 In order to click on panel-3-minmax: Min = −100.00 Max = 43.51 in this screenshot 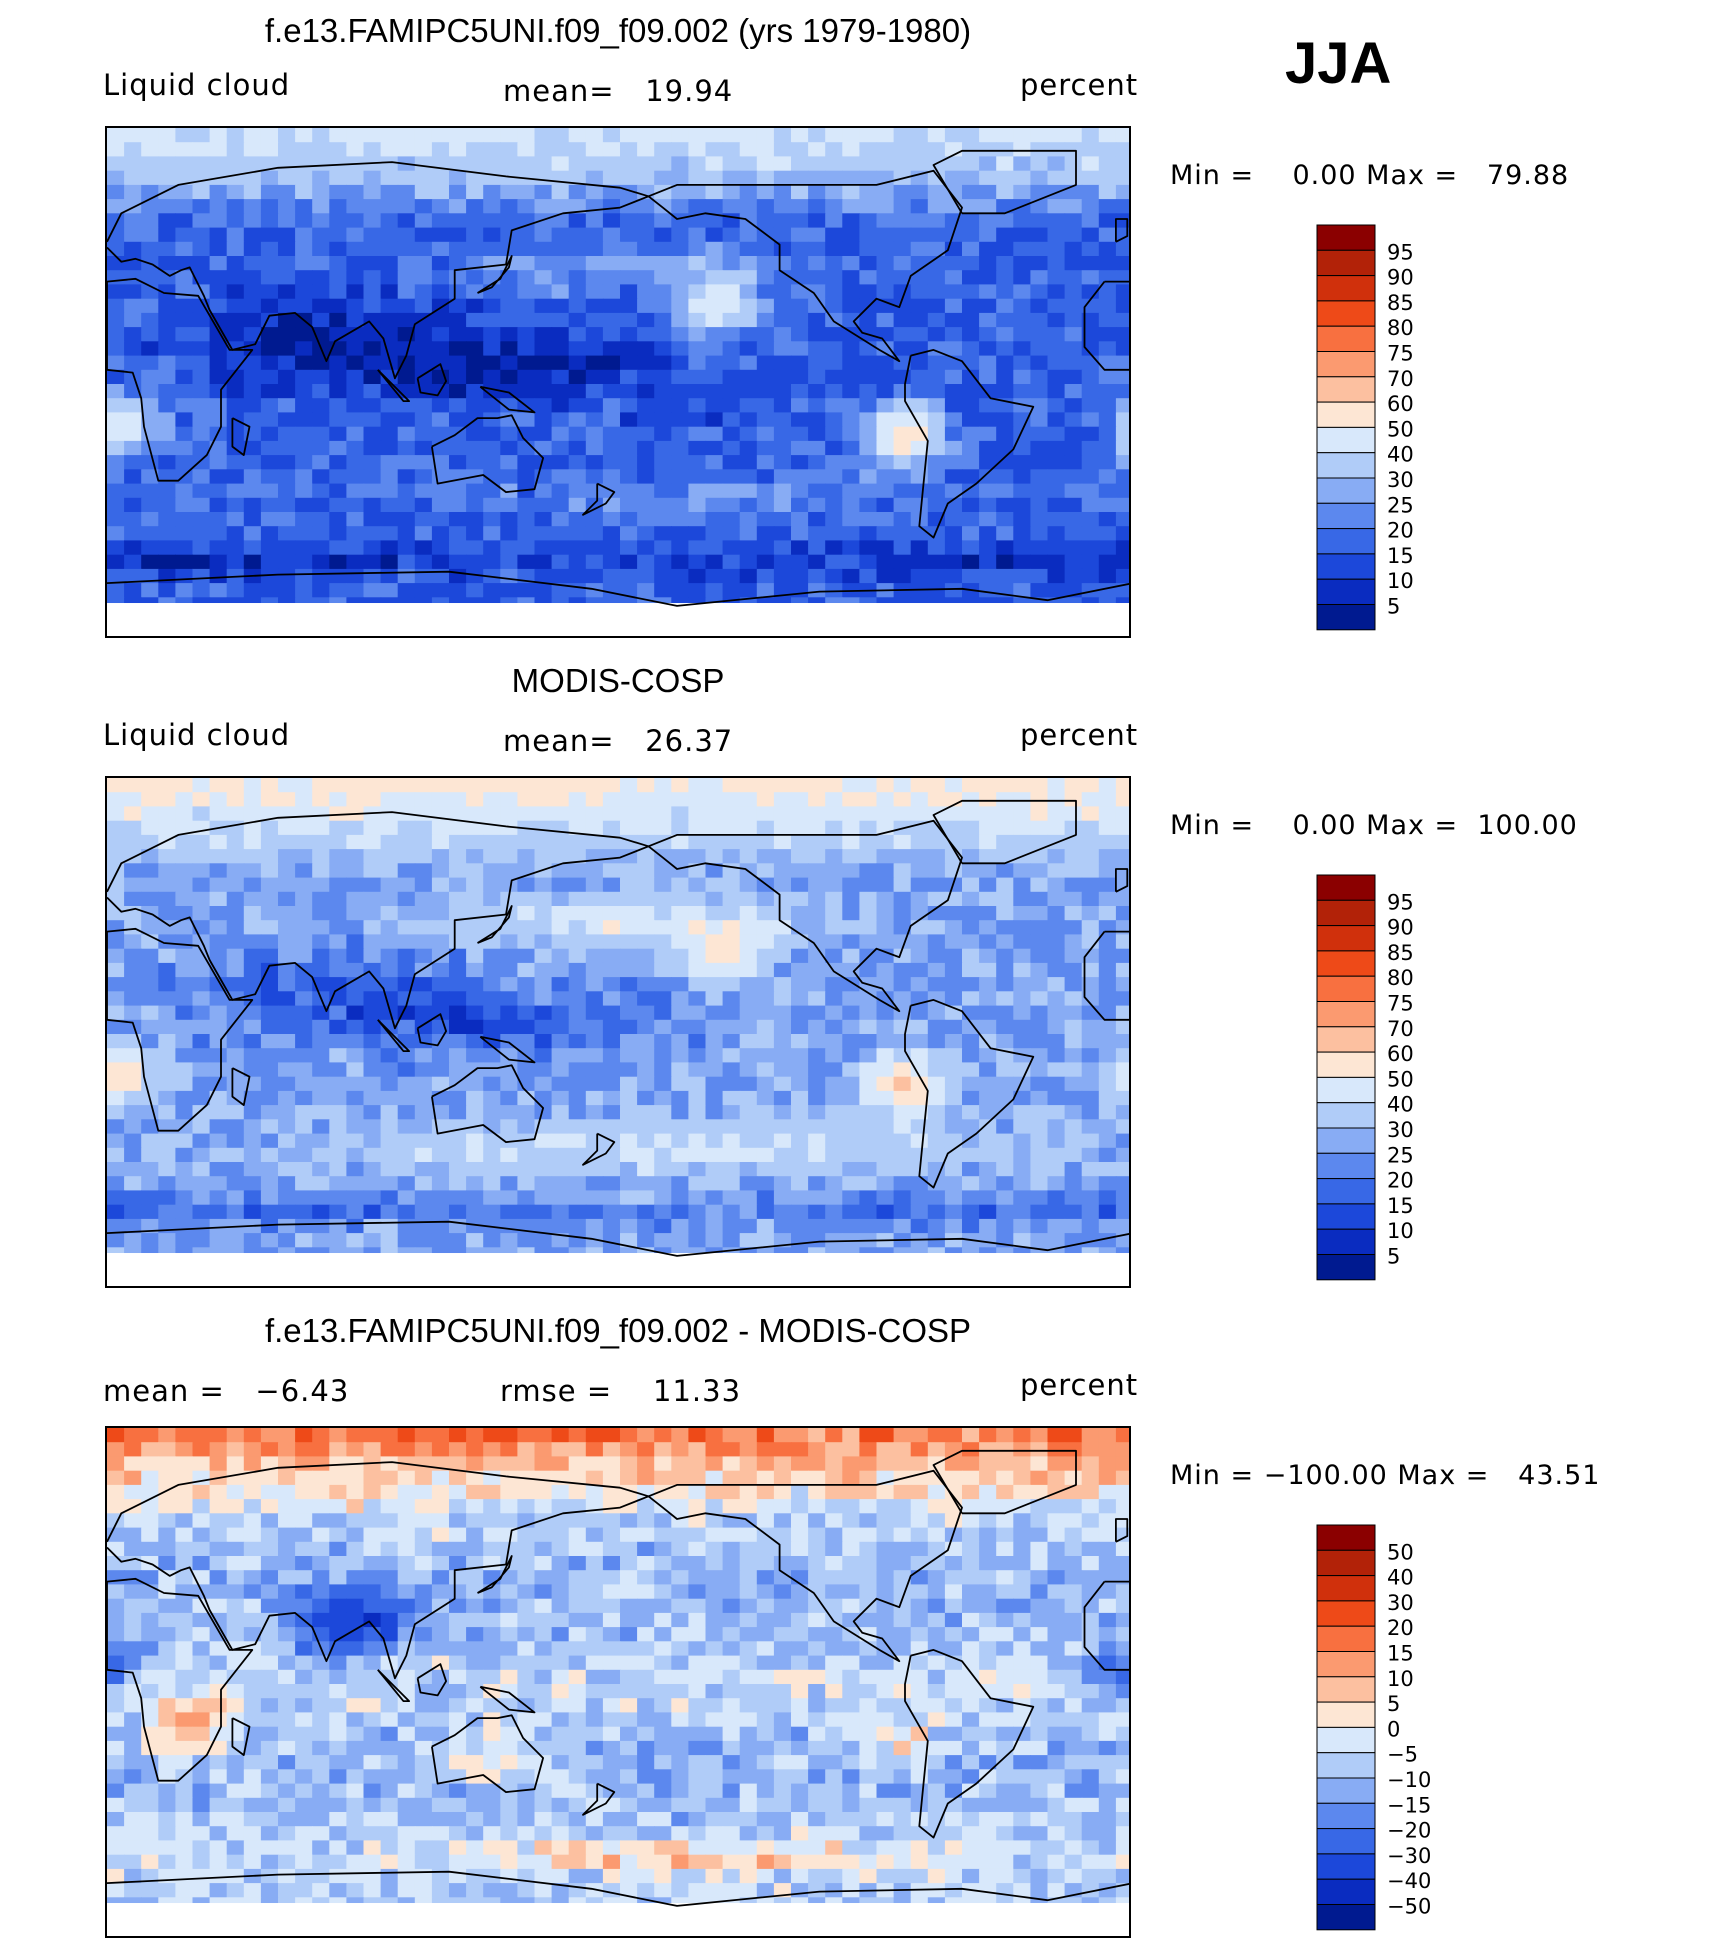, I will do `click(1385, 1475)`.